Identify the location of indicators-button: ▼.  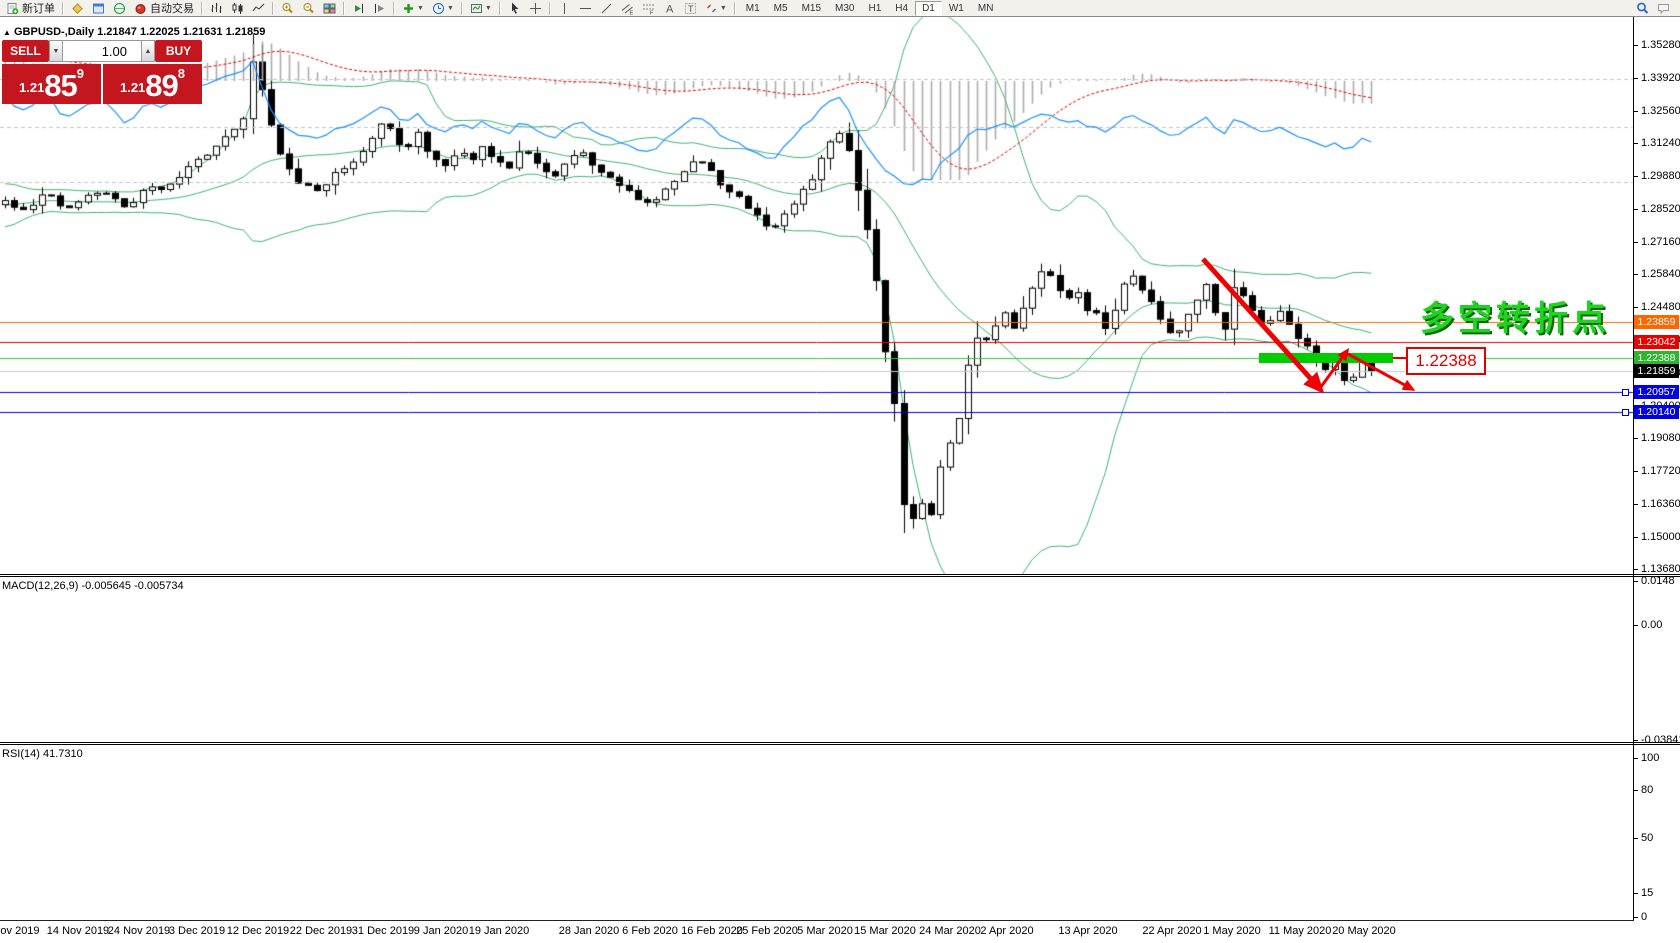
(413, 8).